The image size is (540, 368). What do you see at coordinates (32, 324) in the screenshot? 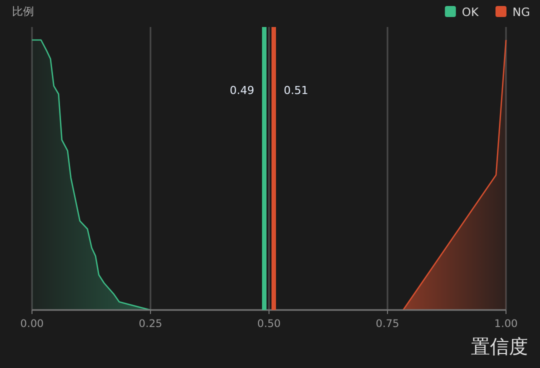
I see `x-tick-label: 0.00` at bounding box center [32, 324].